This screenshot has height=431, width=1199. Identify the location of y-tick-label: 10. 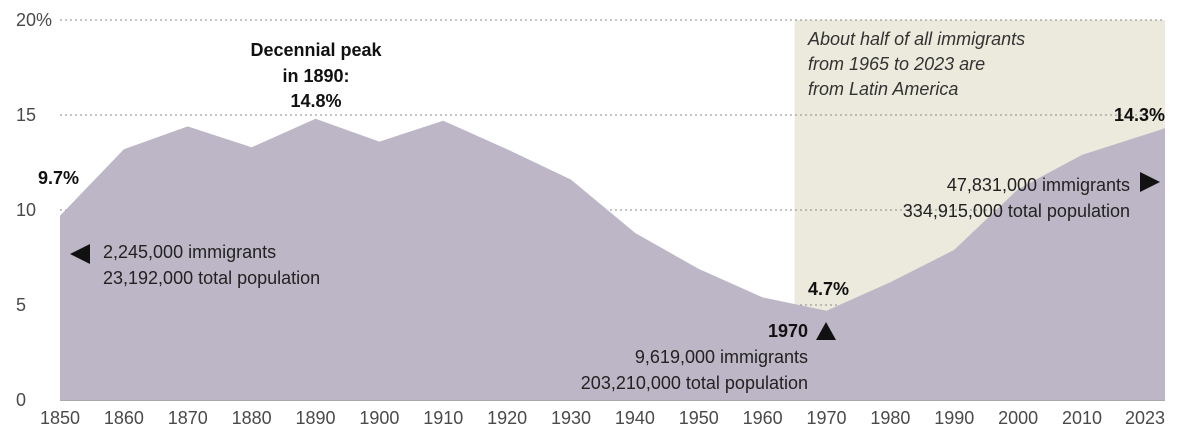
(26, 210).